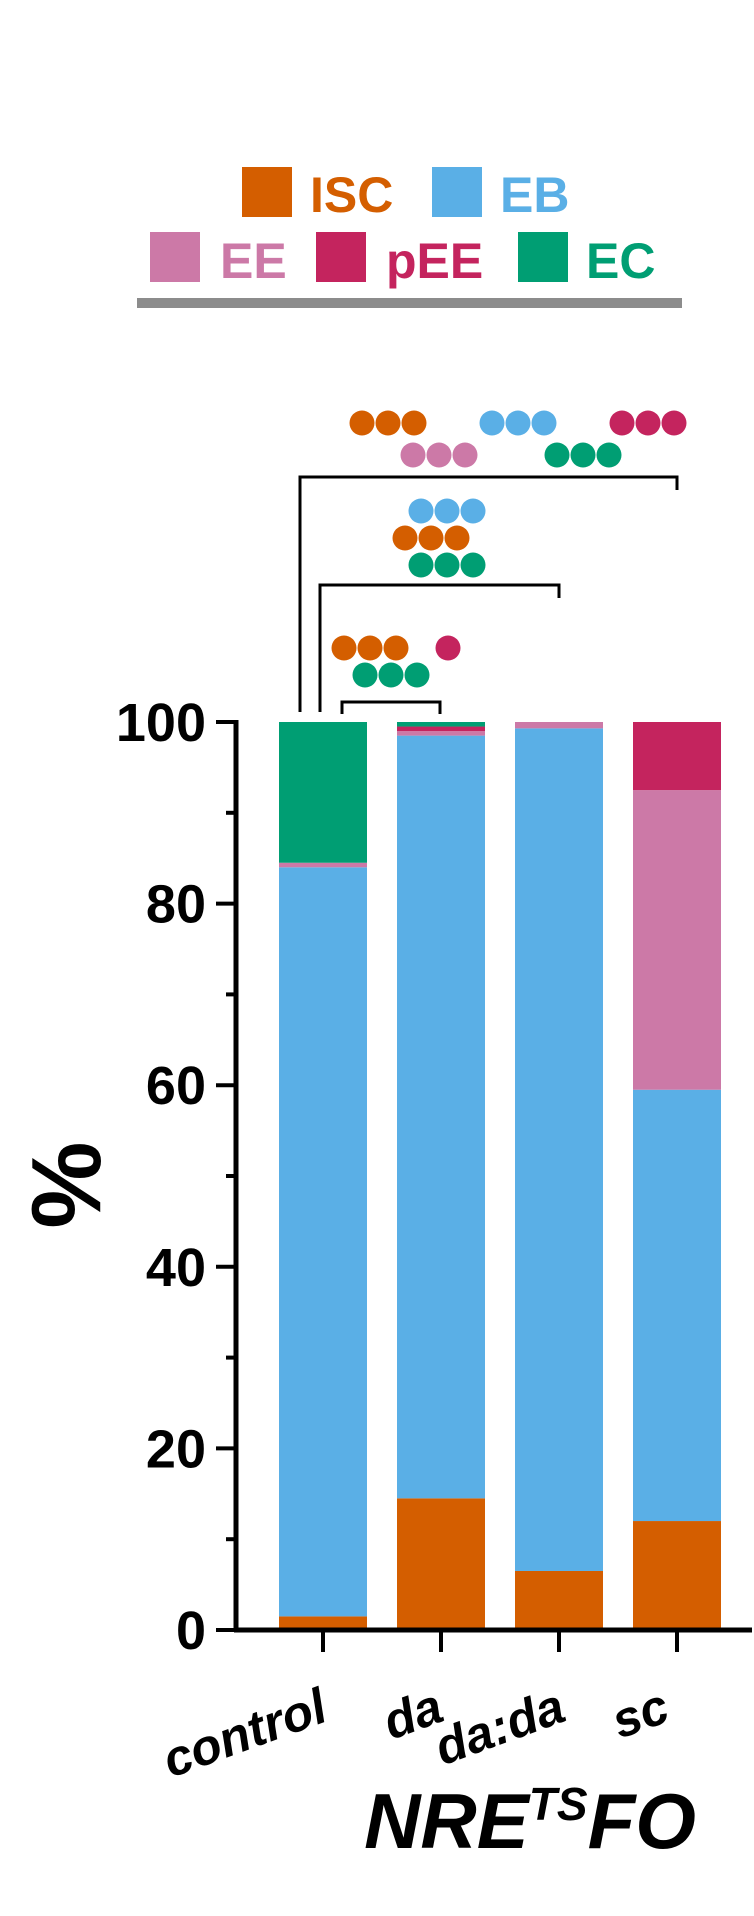  Describe the element at coordinates (640, 1714) in the screenshot. I see `x-tick-label: sc` at that location.